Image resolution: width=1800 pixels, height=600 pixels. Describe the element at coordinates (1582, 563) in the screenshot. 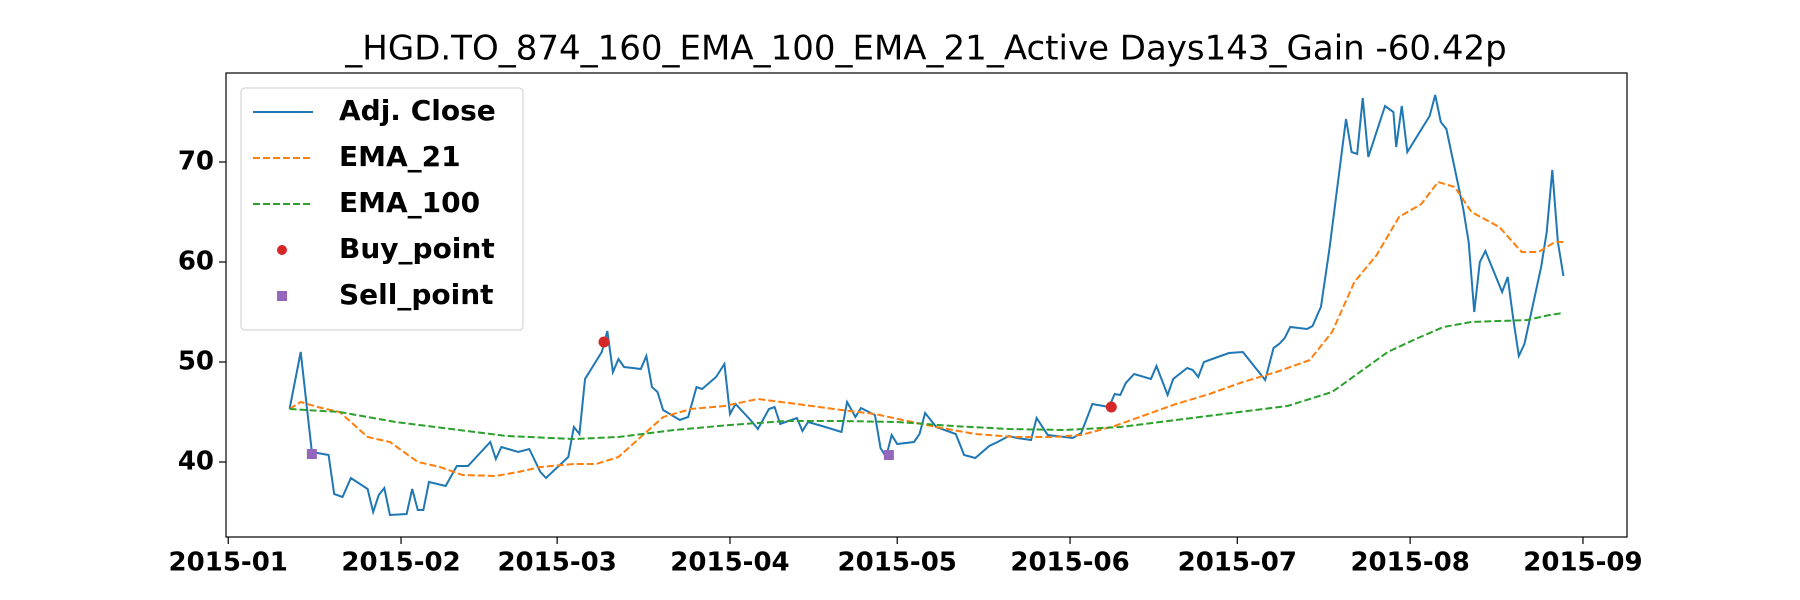

I see `x-tick-label: 2015-09` at that location.